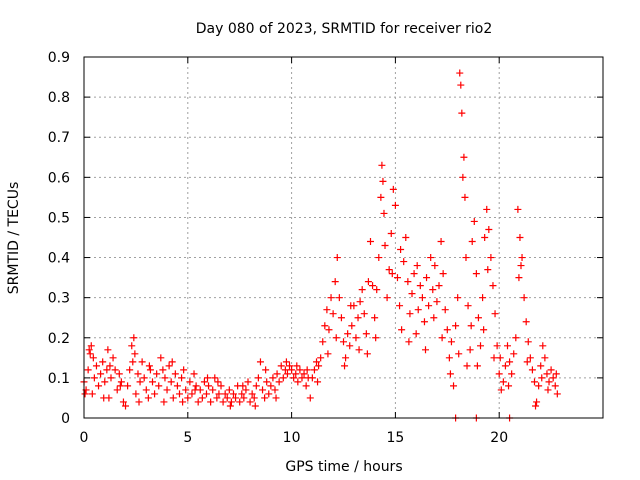 The height and width of the screenshot is (480, 640). What do you see at coordinates (499, 438) in the screenshot?
I see `x-tick-label: 20` at bounding box center [499, 438].